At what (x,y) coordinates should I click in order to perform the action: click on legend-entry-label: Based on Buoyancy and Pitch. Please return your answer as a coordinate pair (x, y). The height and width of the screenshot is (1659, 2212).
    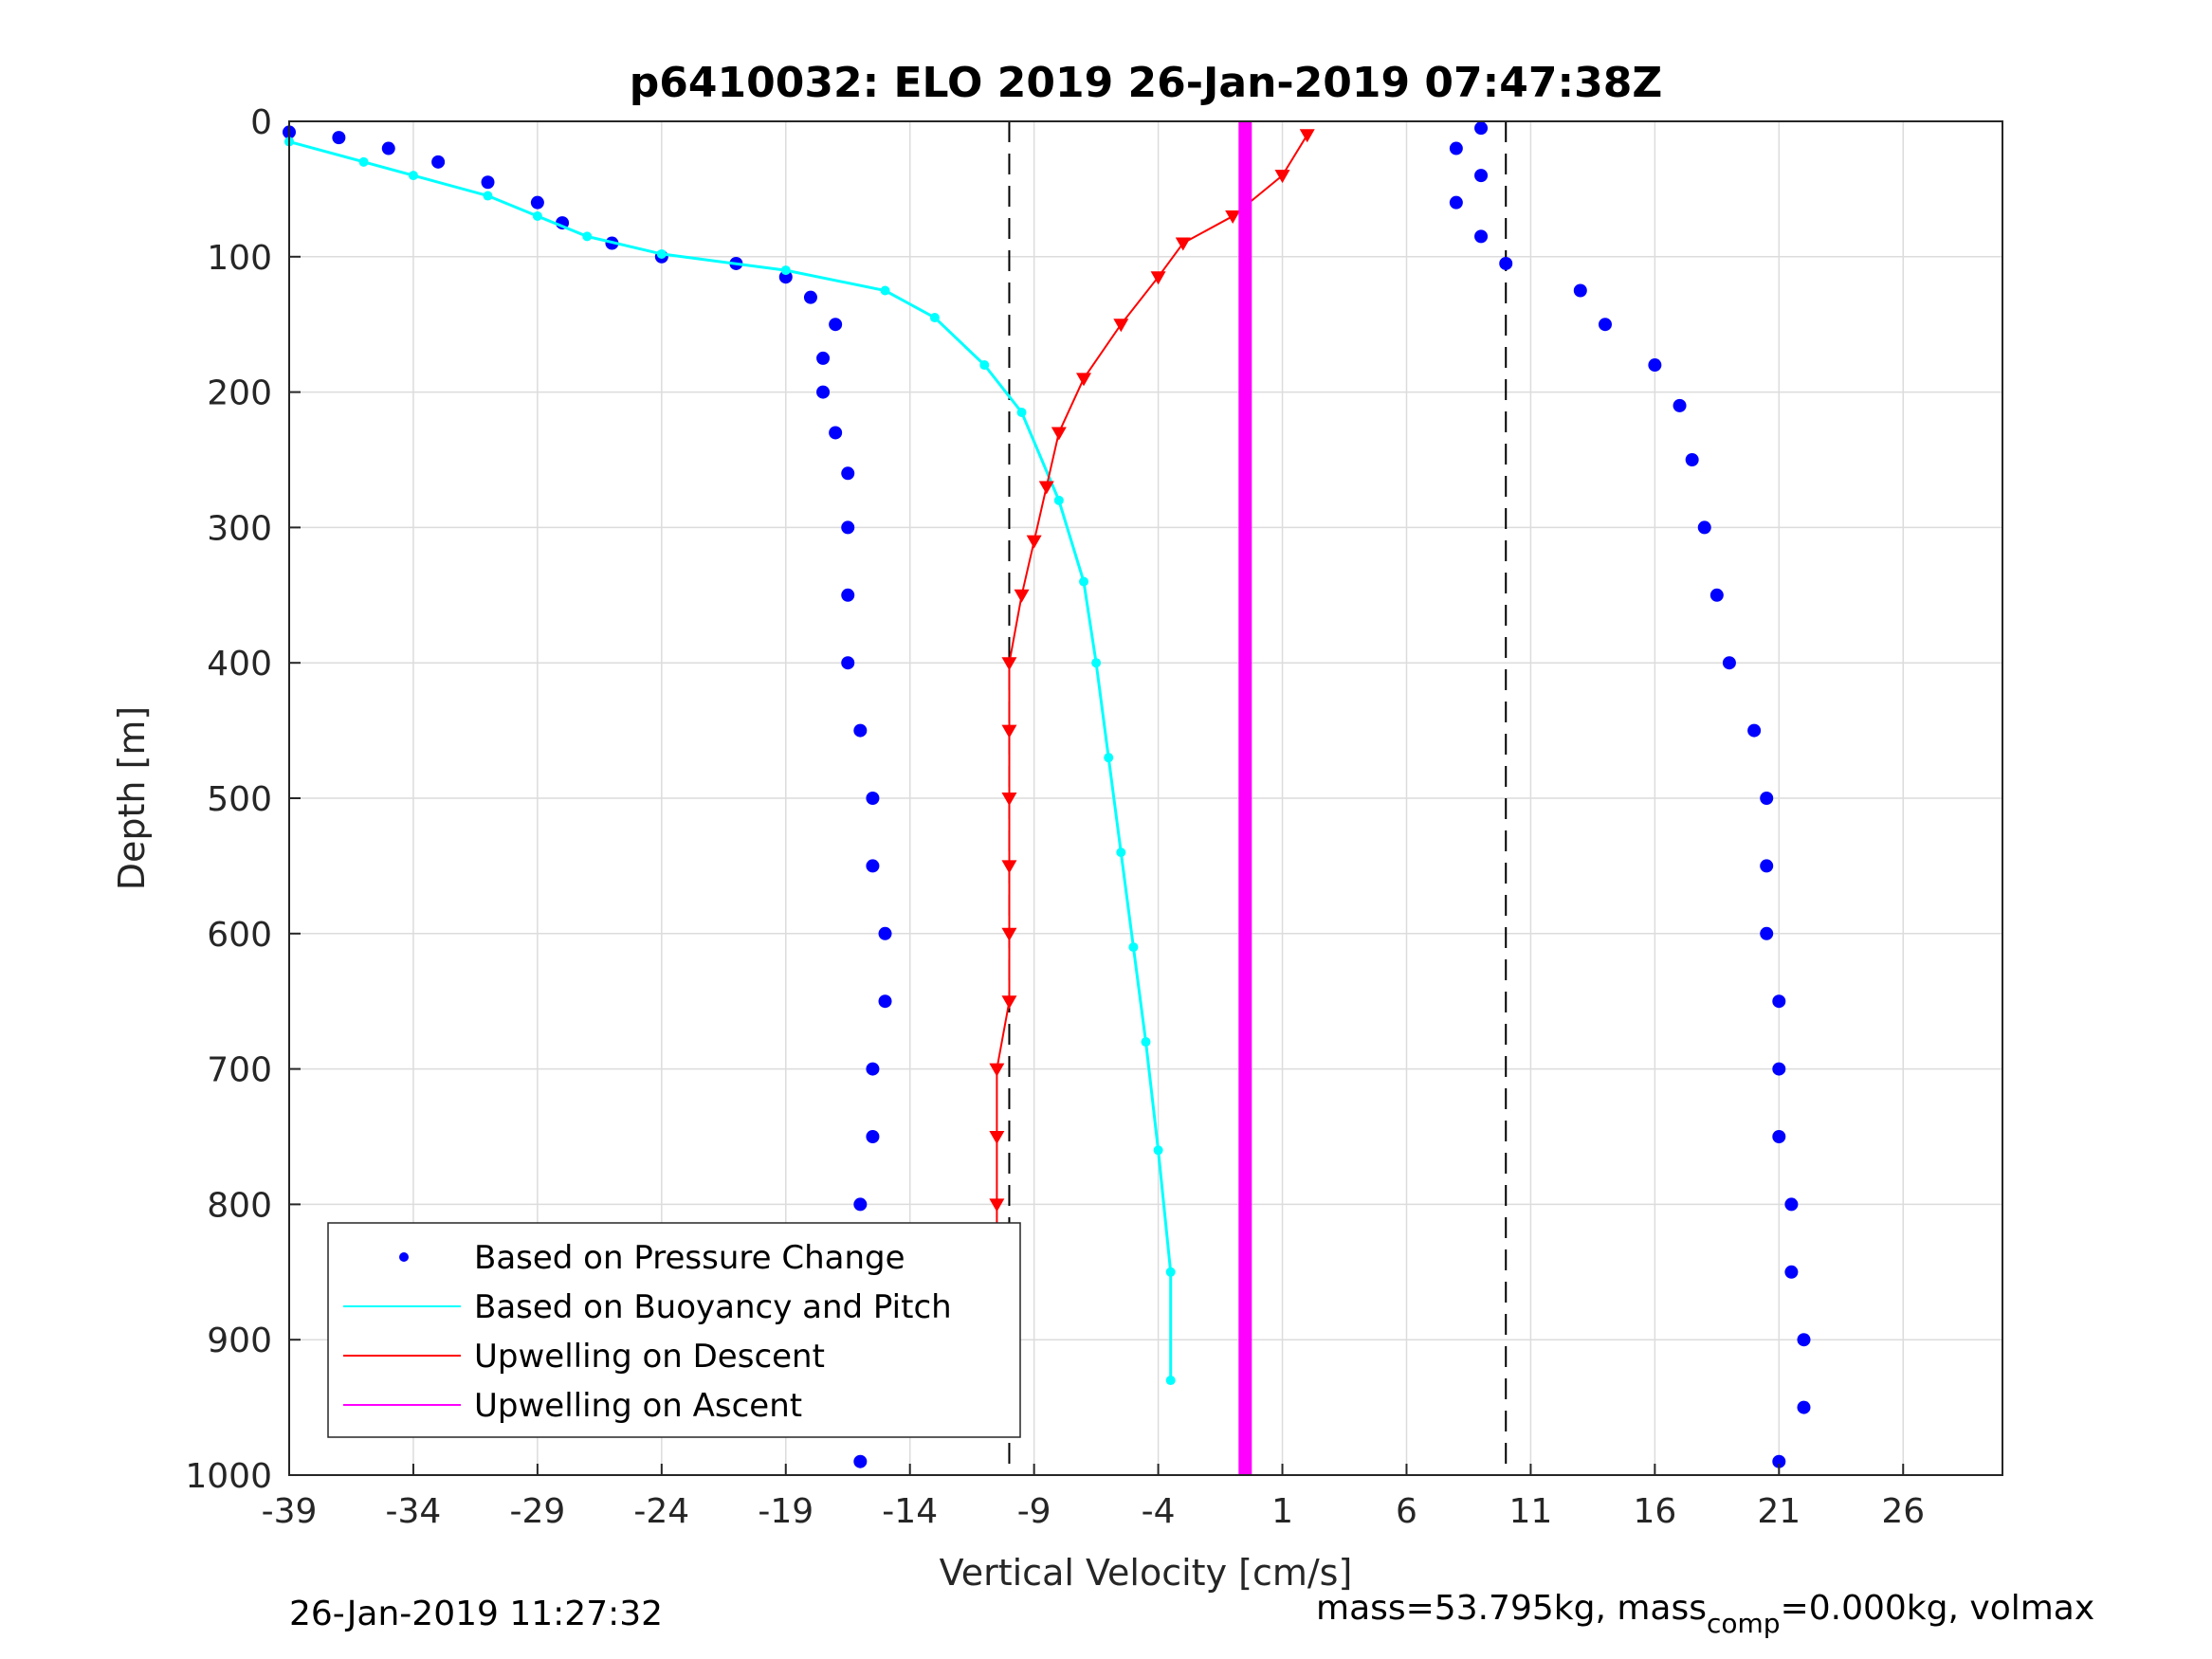
    Looking at the image, I should click on (713, 1307).